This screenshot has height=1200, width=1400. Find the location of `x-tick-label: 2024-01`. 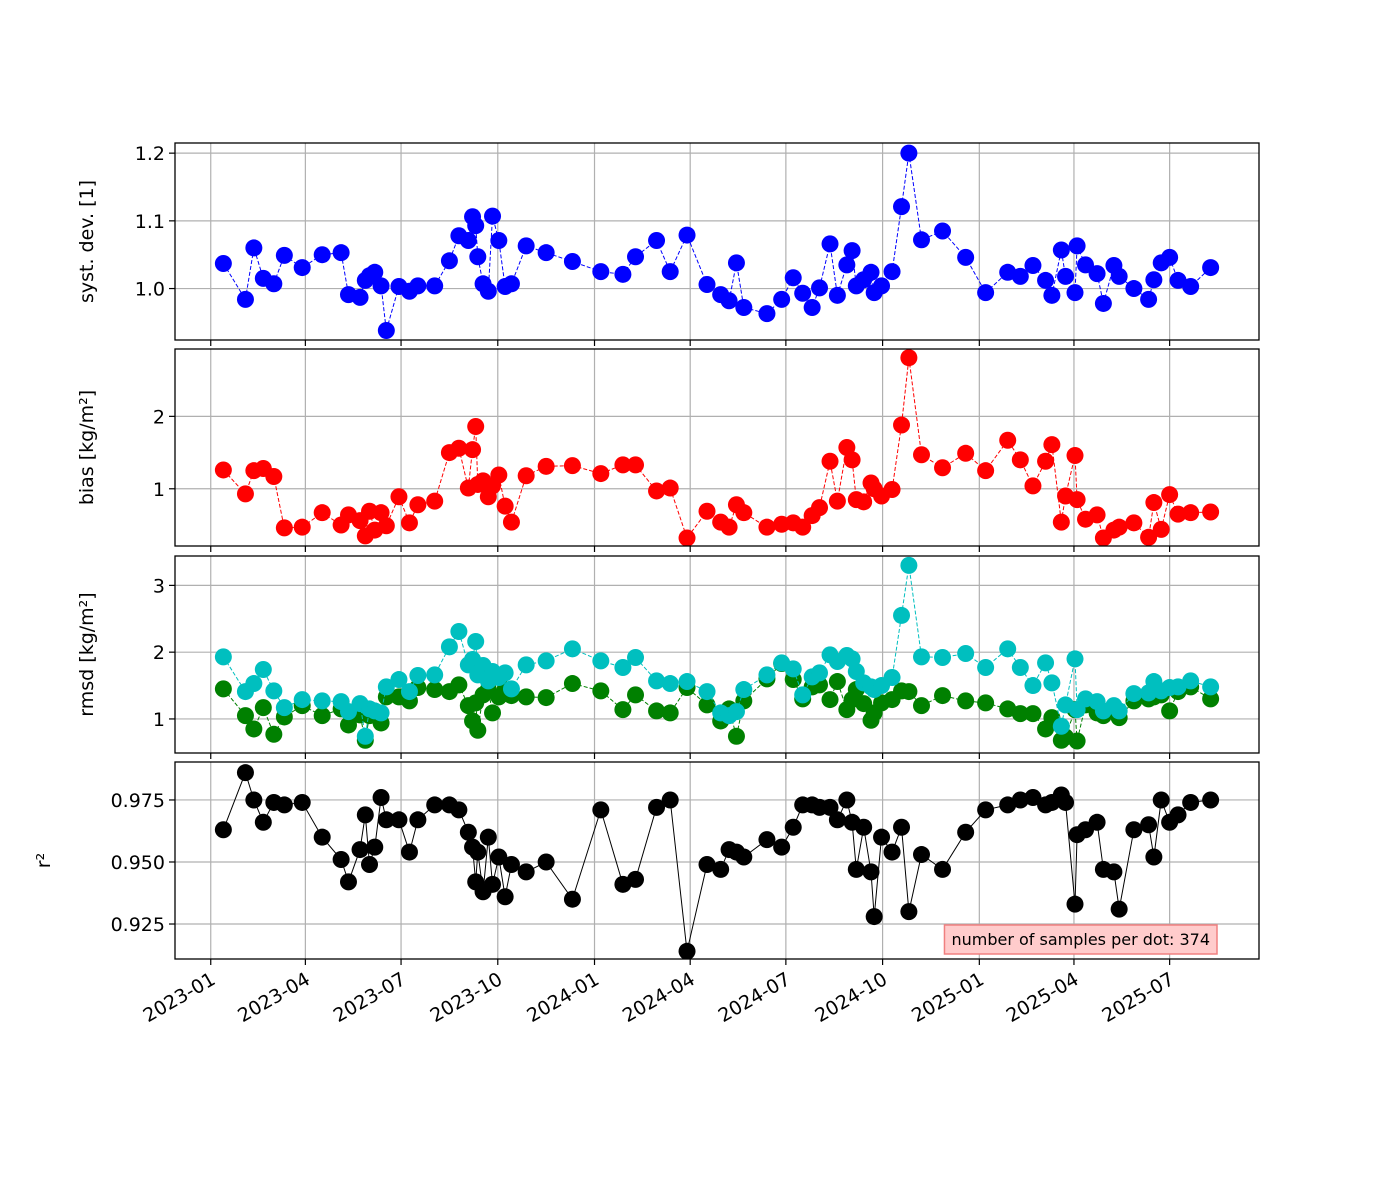

x-tick-label: 2024-01 is located at coordinates (563, 997).